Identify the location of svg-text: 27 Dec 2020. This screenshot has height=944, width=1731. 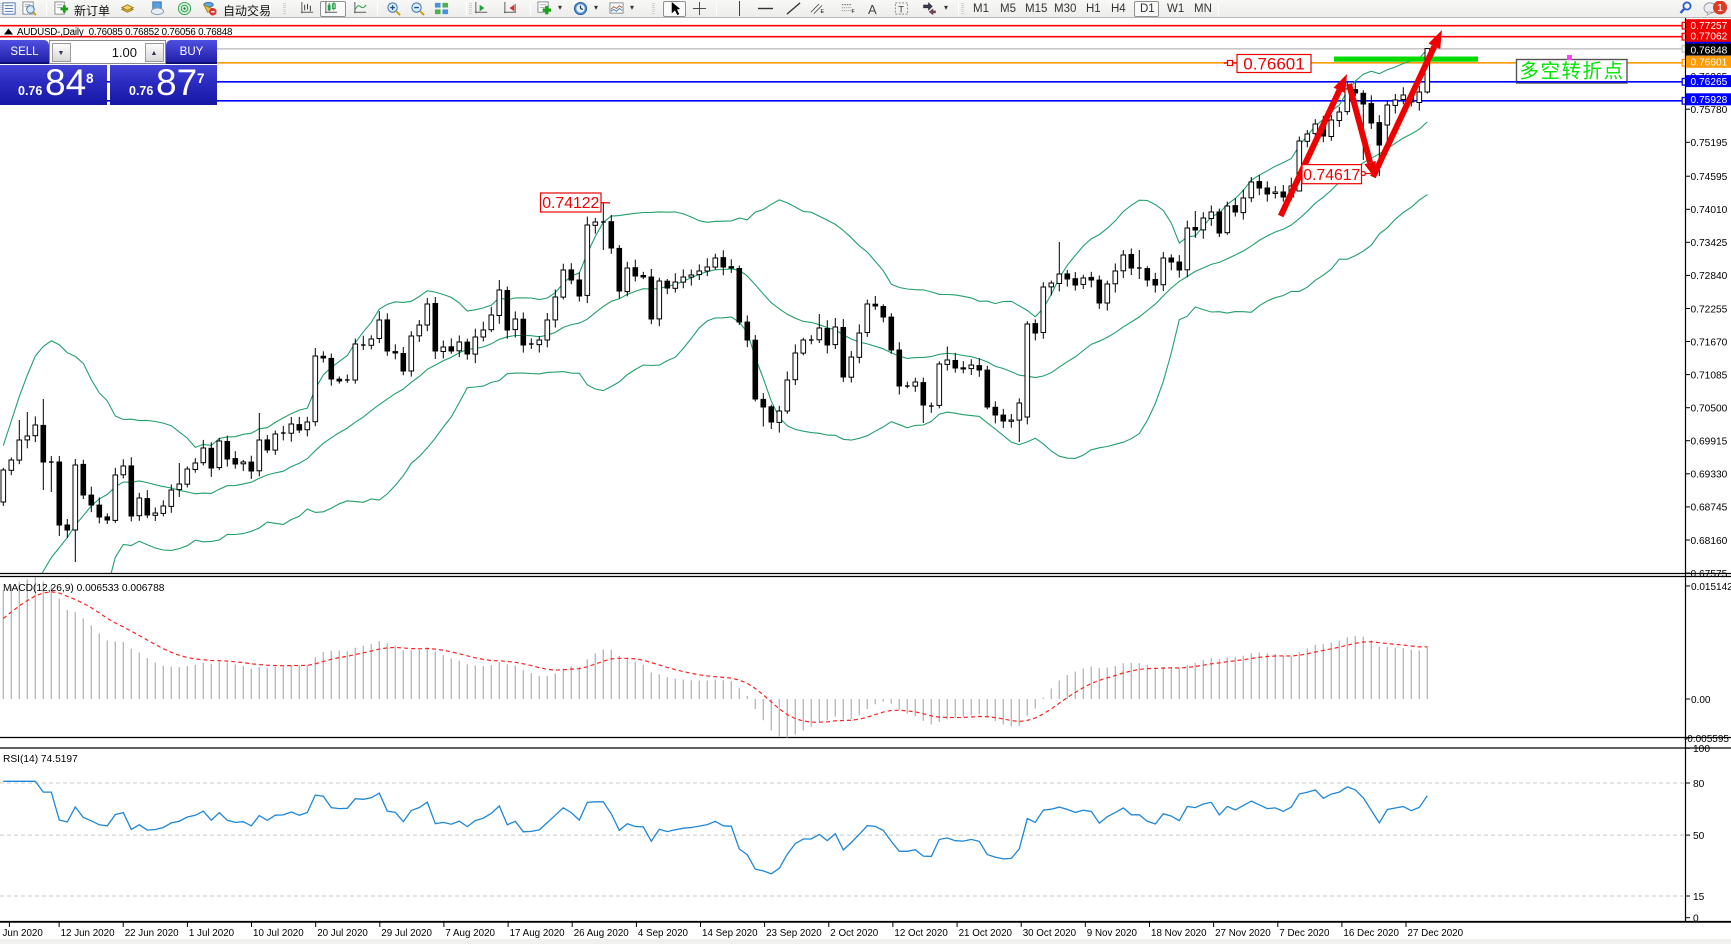
(1436, 933).